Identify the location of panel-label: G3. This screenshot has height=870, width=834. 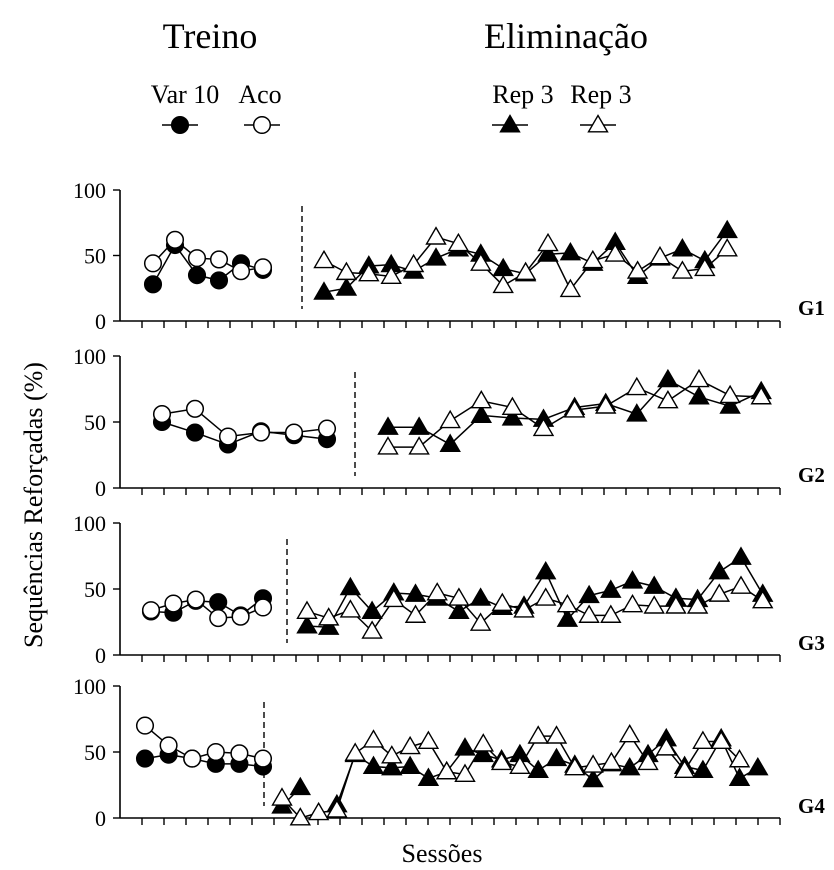
(811, 643).